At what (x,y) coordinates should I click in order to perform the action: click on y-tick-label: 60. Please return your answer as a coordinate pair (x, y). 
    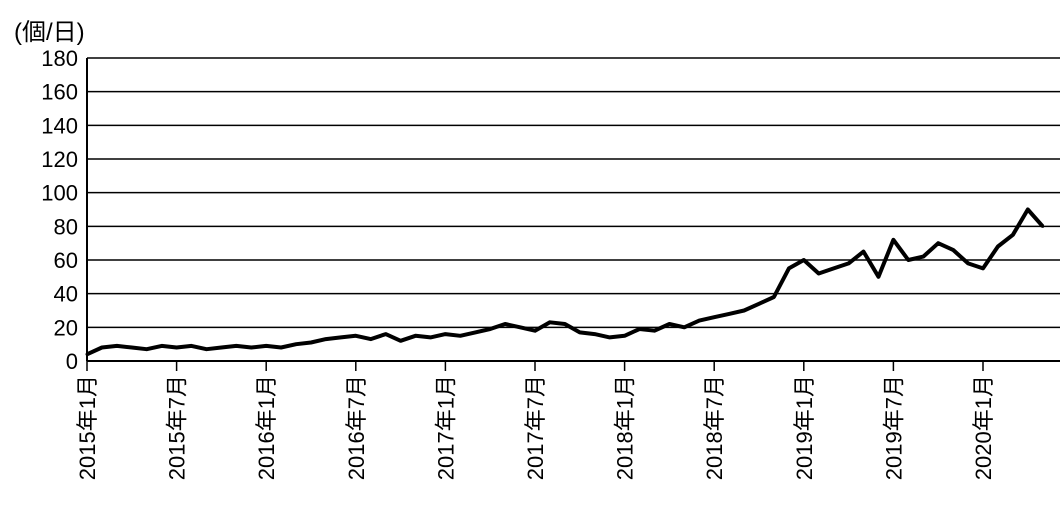
    Looking at the image, I should click on (66, 260).